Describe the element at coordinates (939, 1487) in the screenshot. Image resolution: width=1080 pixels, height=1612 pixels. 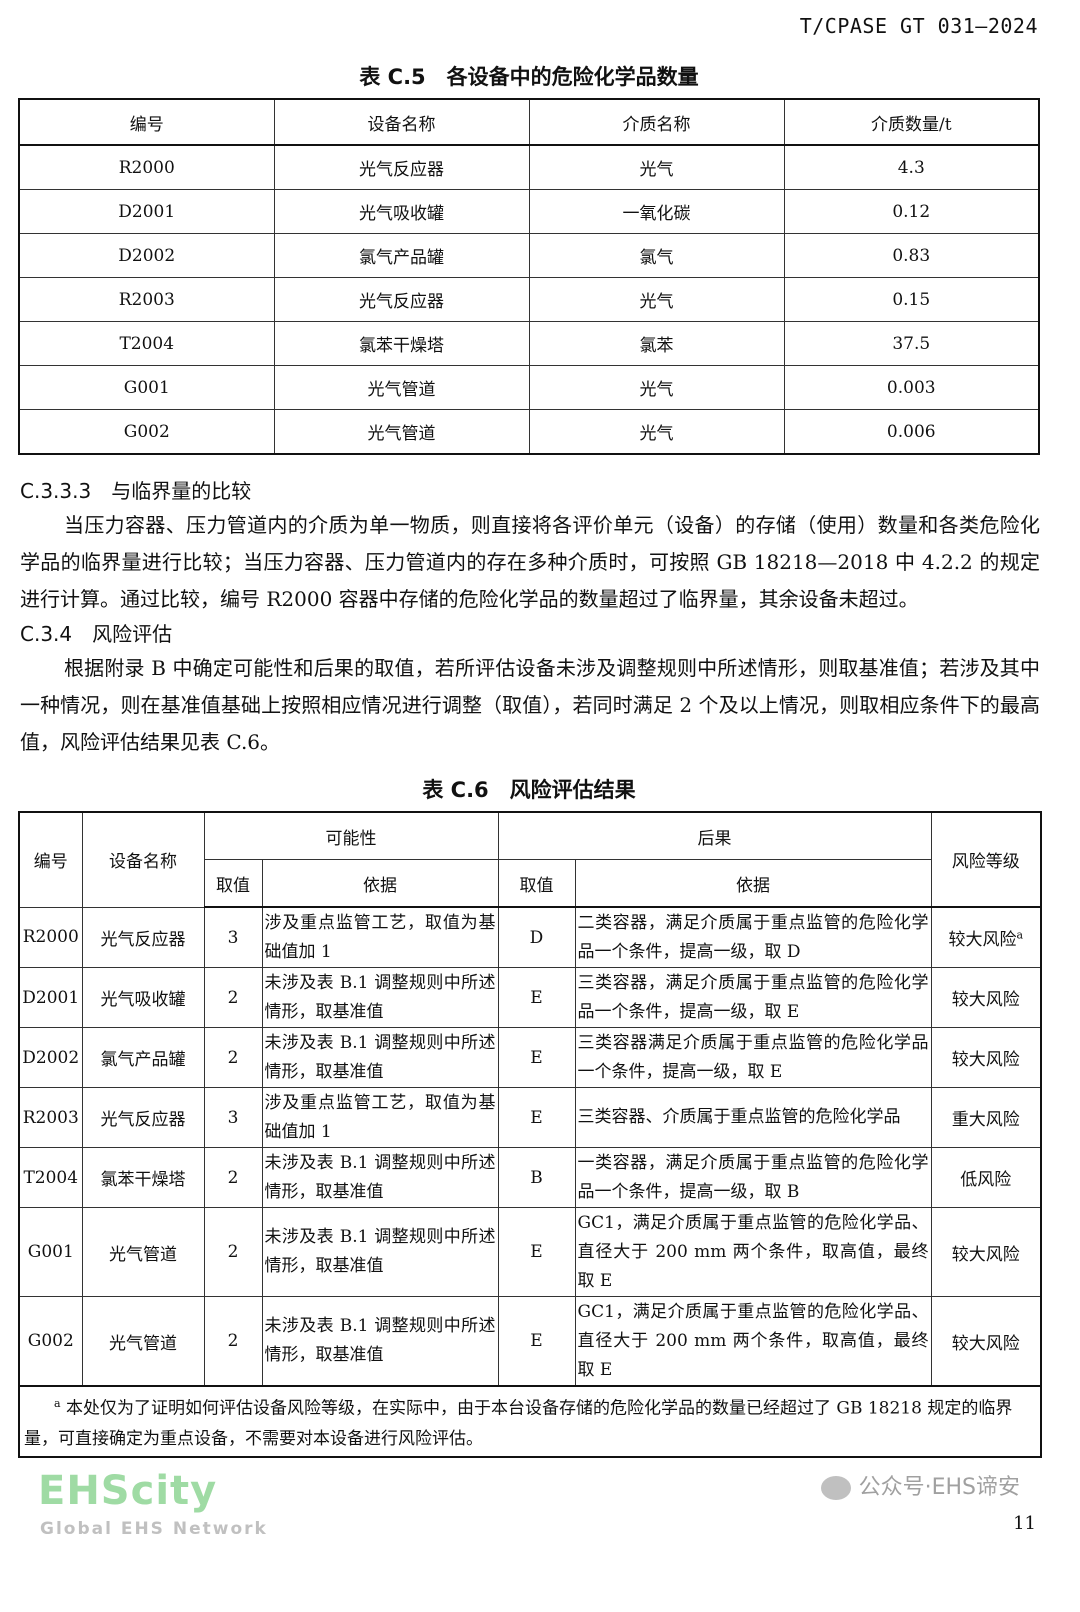
I see `account-watermark-text: 公众号·EHS谛安` at that location.